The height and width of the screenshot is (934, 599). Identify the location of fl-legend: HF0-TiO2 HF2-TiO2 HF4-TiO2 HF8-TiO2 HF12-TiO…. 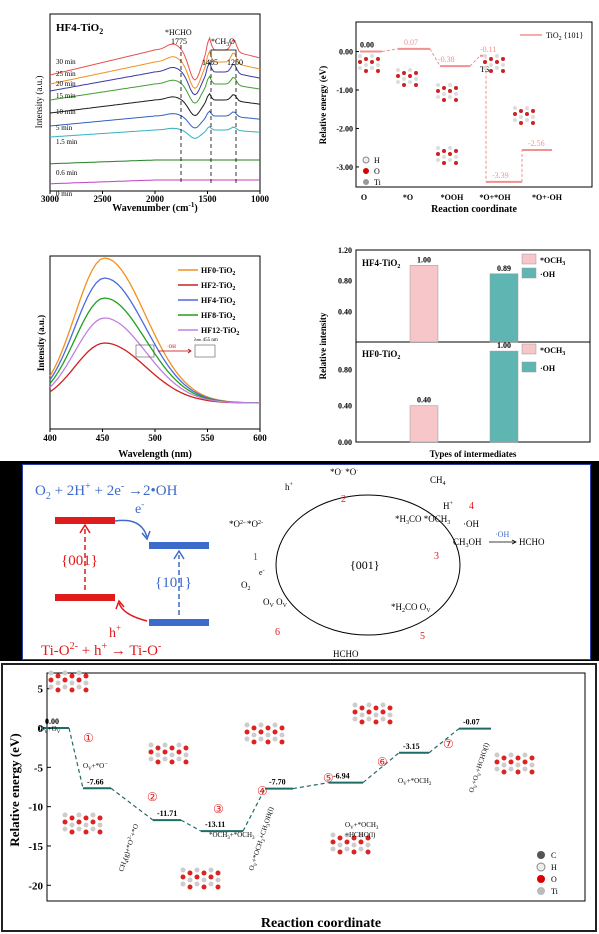
(208, 301).